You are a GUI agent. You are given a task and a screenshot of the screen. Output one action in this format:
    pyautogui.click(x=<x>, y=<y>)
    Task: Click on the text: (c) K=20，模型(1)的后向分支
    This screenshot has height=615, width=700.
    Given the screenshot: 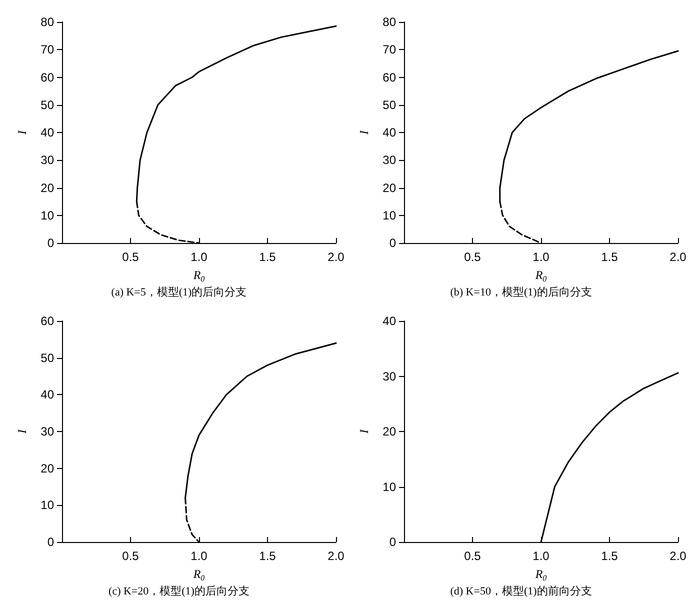 What is the action you would take?
    pyautogui.click(x=179, y=591)
    